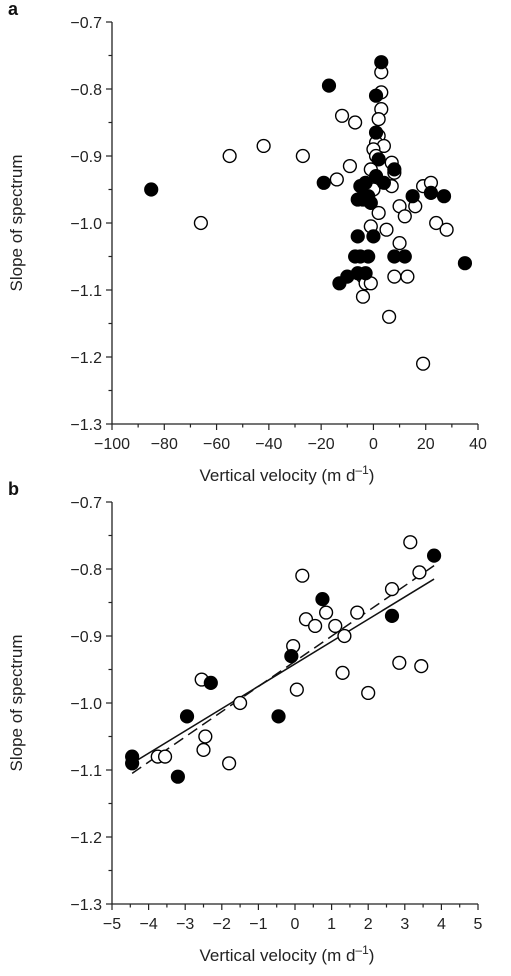 The height and width of the screenshot is (976, 511). I want to click on x-tick-label: −3, so click(185, 924).